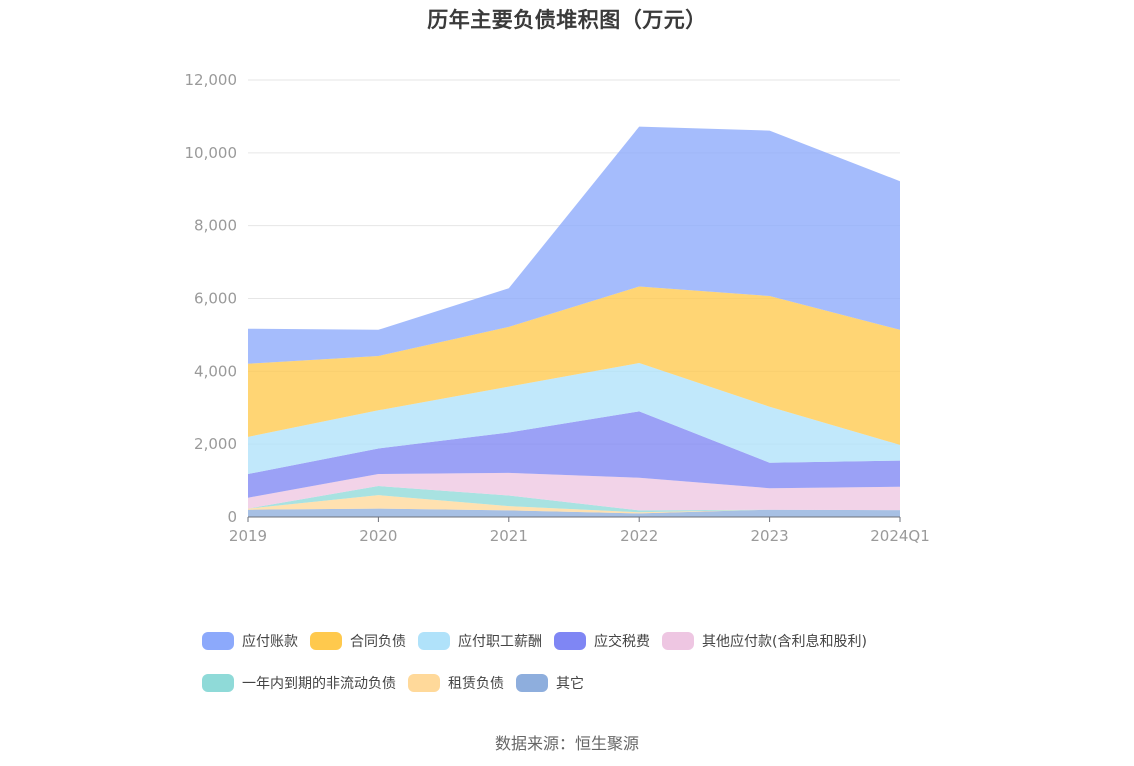 The height and width of the screenshot is (766, 1134). What do you see at coordinates (270, 642) in the screenshot?
I see `legend-label: 应付账款` at bounding box center [270, 642].